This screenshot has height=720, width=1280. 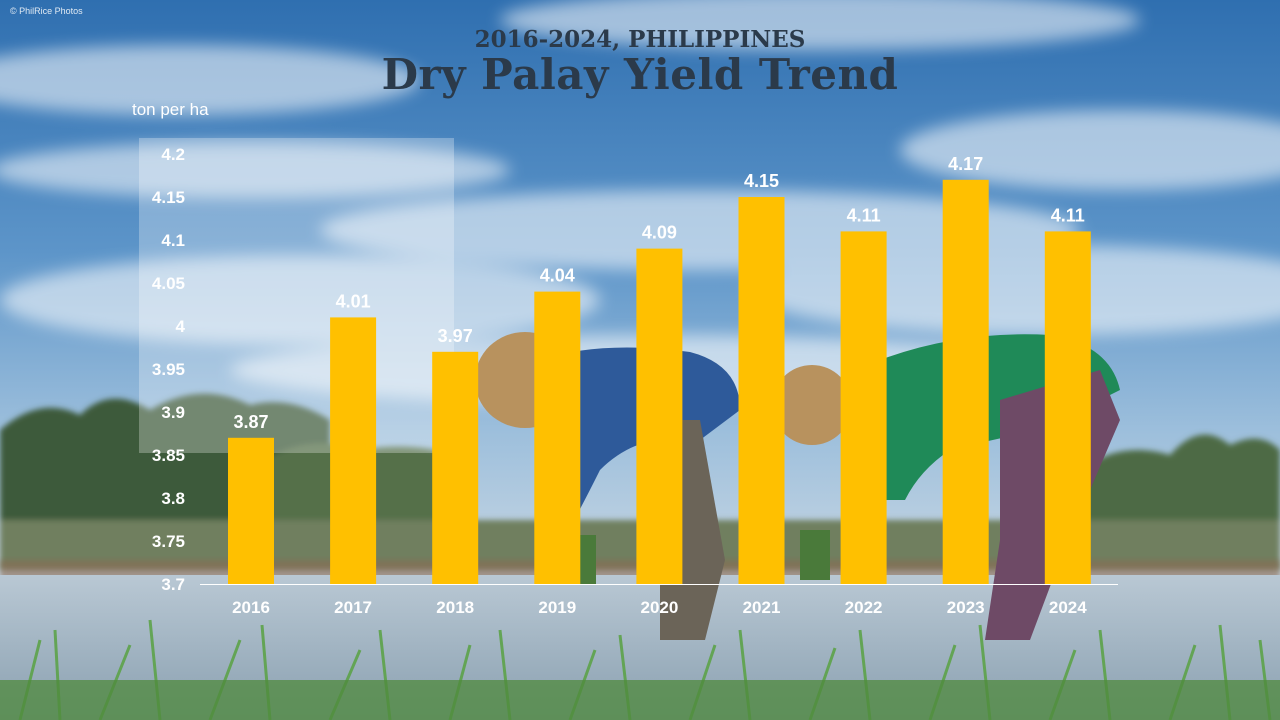 I want to click on y-axis: 3.7 3.75 3.8 3.85 3.9 3.95 4 4.05 4.1 4.15 4.2, so click(x=169, y=369).